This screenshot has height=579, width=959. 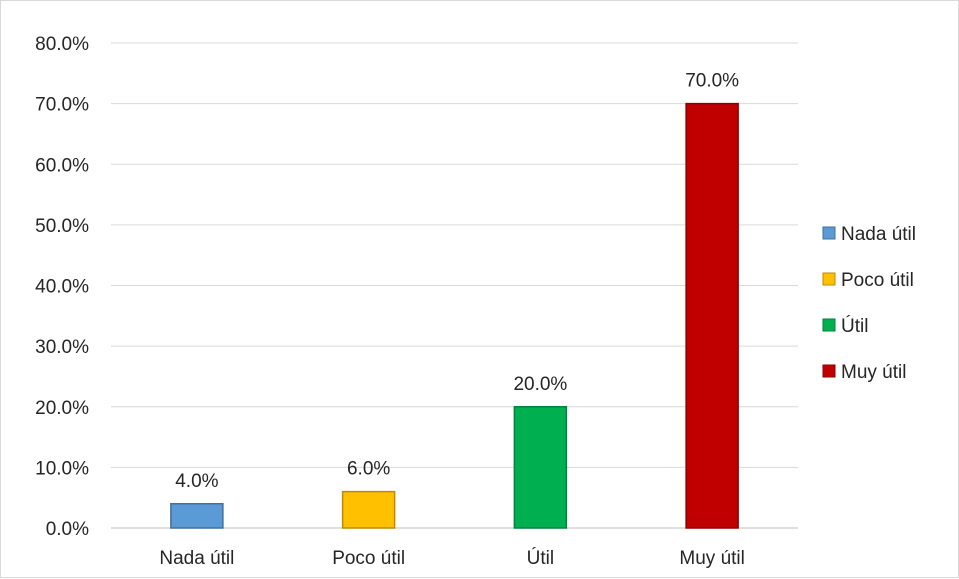 I want to click on data-label: 70.0%, so click(x=712, y=81).